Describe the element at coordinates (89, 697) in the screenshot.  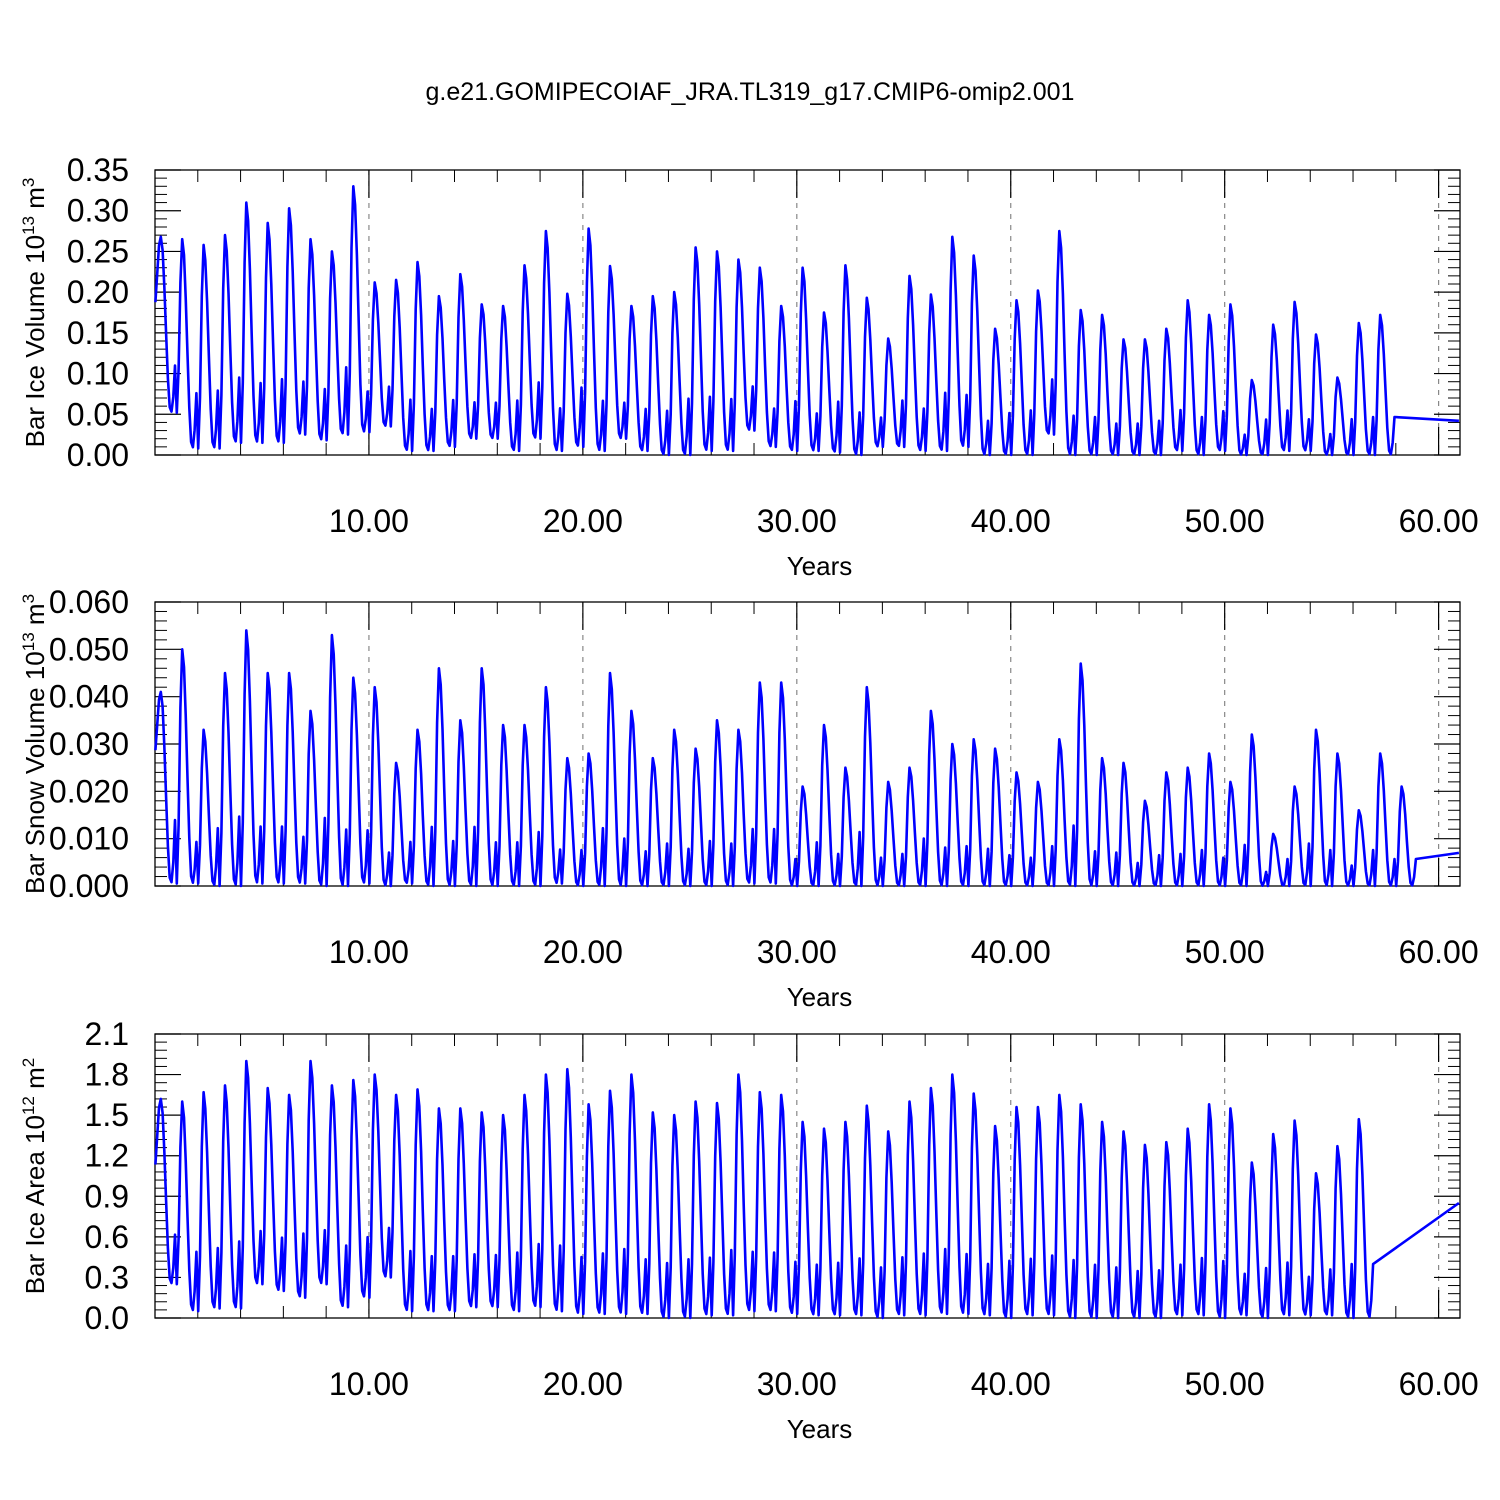
I see `y-tick-label: 0.040` at that location.